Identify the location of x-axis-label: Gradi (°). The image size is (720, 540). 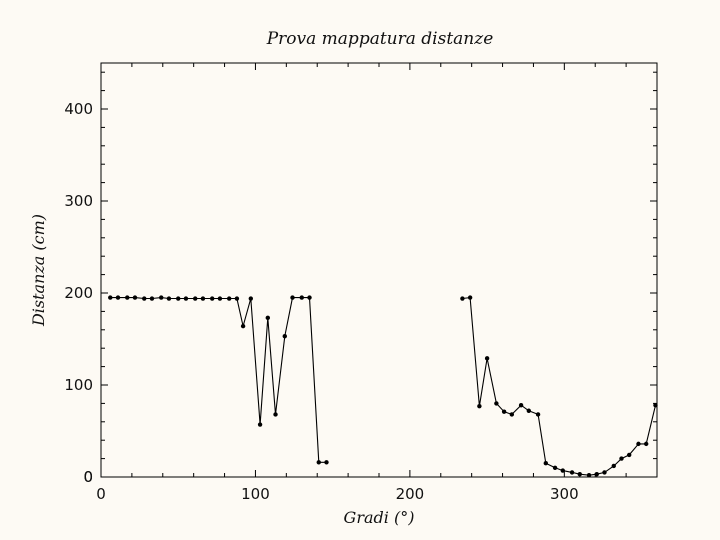
(379, 517).